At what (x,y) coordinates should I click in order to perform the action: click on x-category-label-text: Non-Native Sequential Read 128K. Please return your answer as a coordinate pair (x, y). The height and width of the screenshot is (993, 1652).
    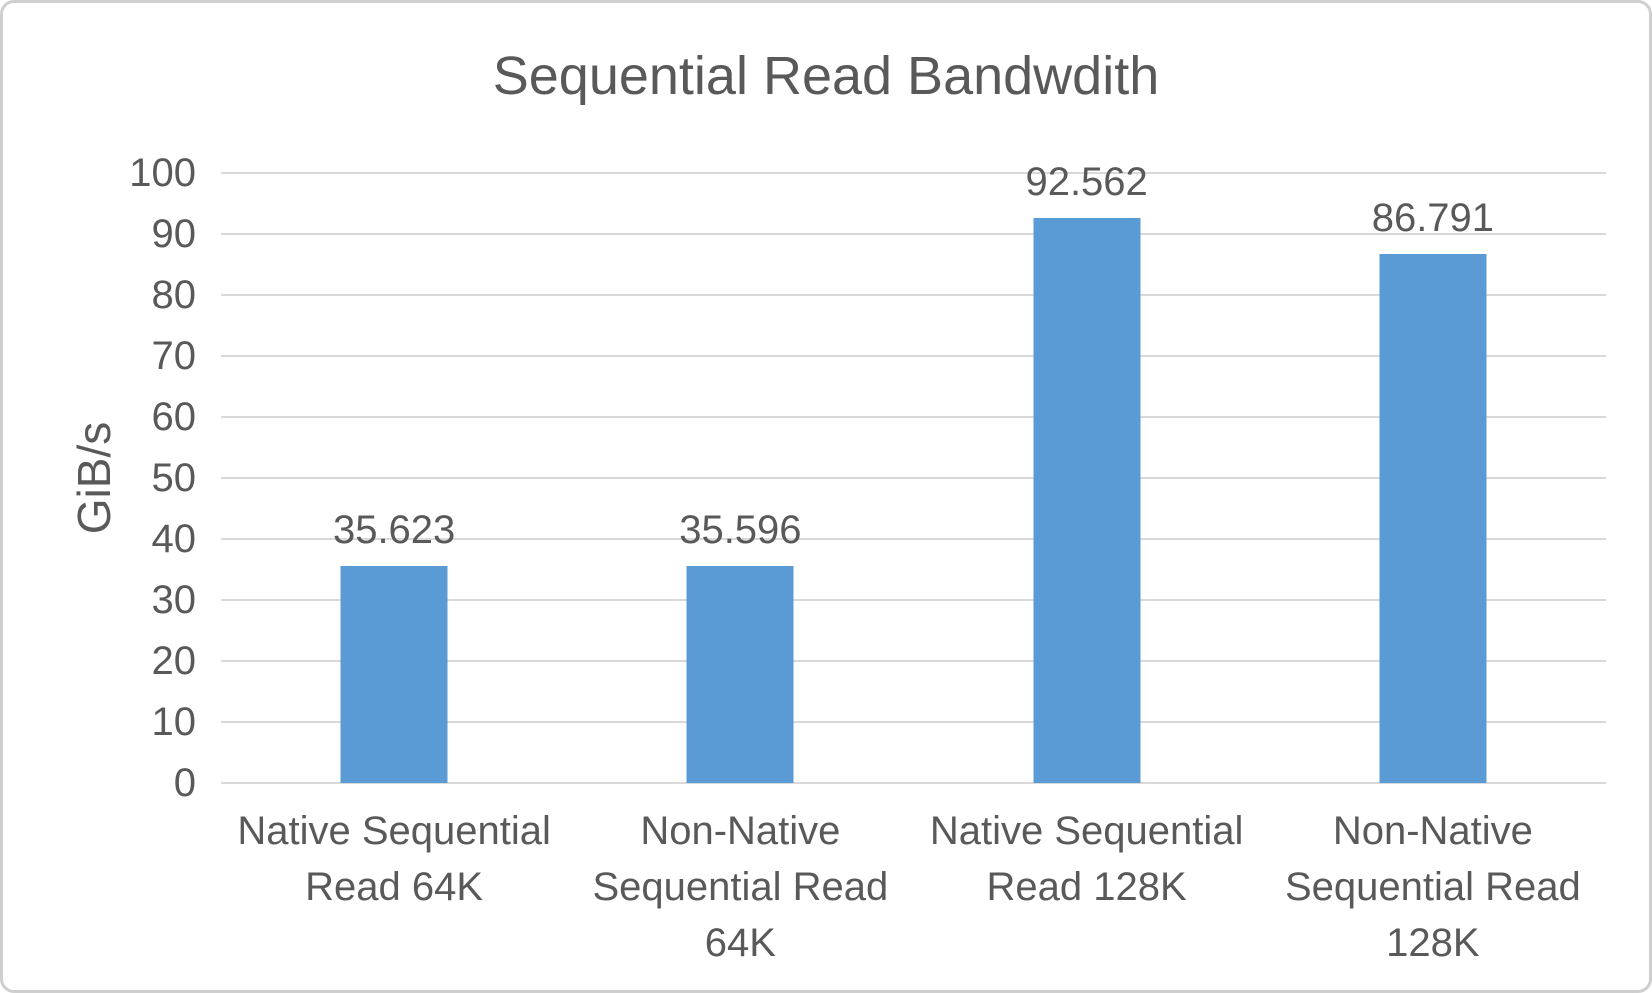
    Looking at the image, I should click on (1432, 887).